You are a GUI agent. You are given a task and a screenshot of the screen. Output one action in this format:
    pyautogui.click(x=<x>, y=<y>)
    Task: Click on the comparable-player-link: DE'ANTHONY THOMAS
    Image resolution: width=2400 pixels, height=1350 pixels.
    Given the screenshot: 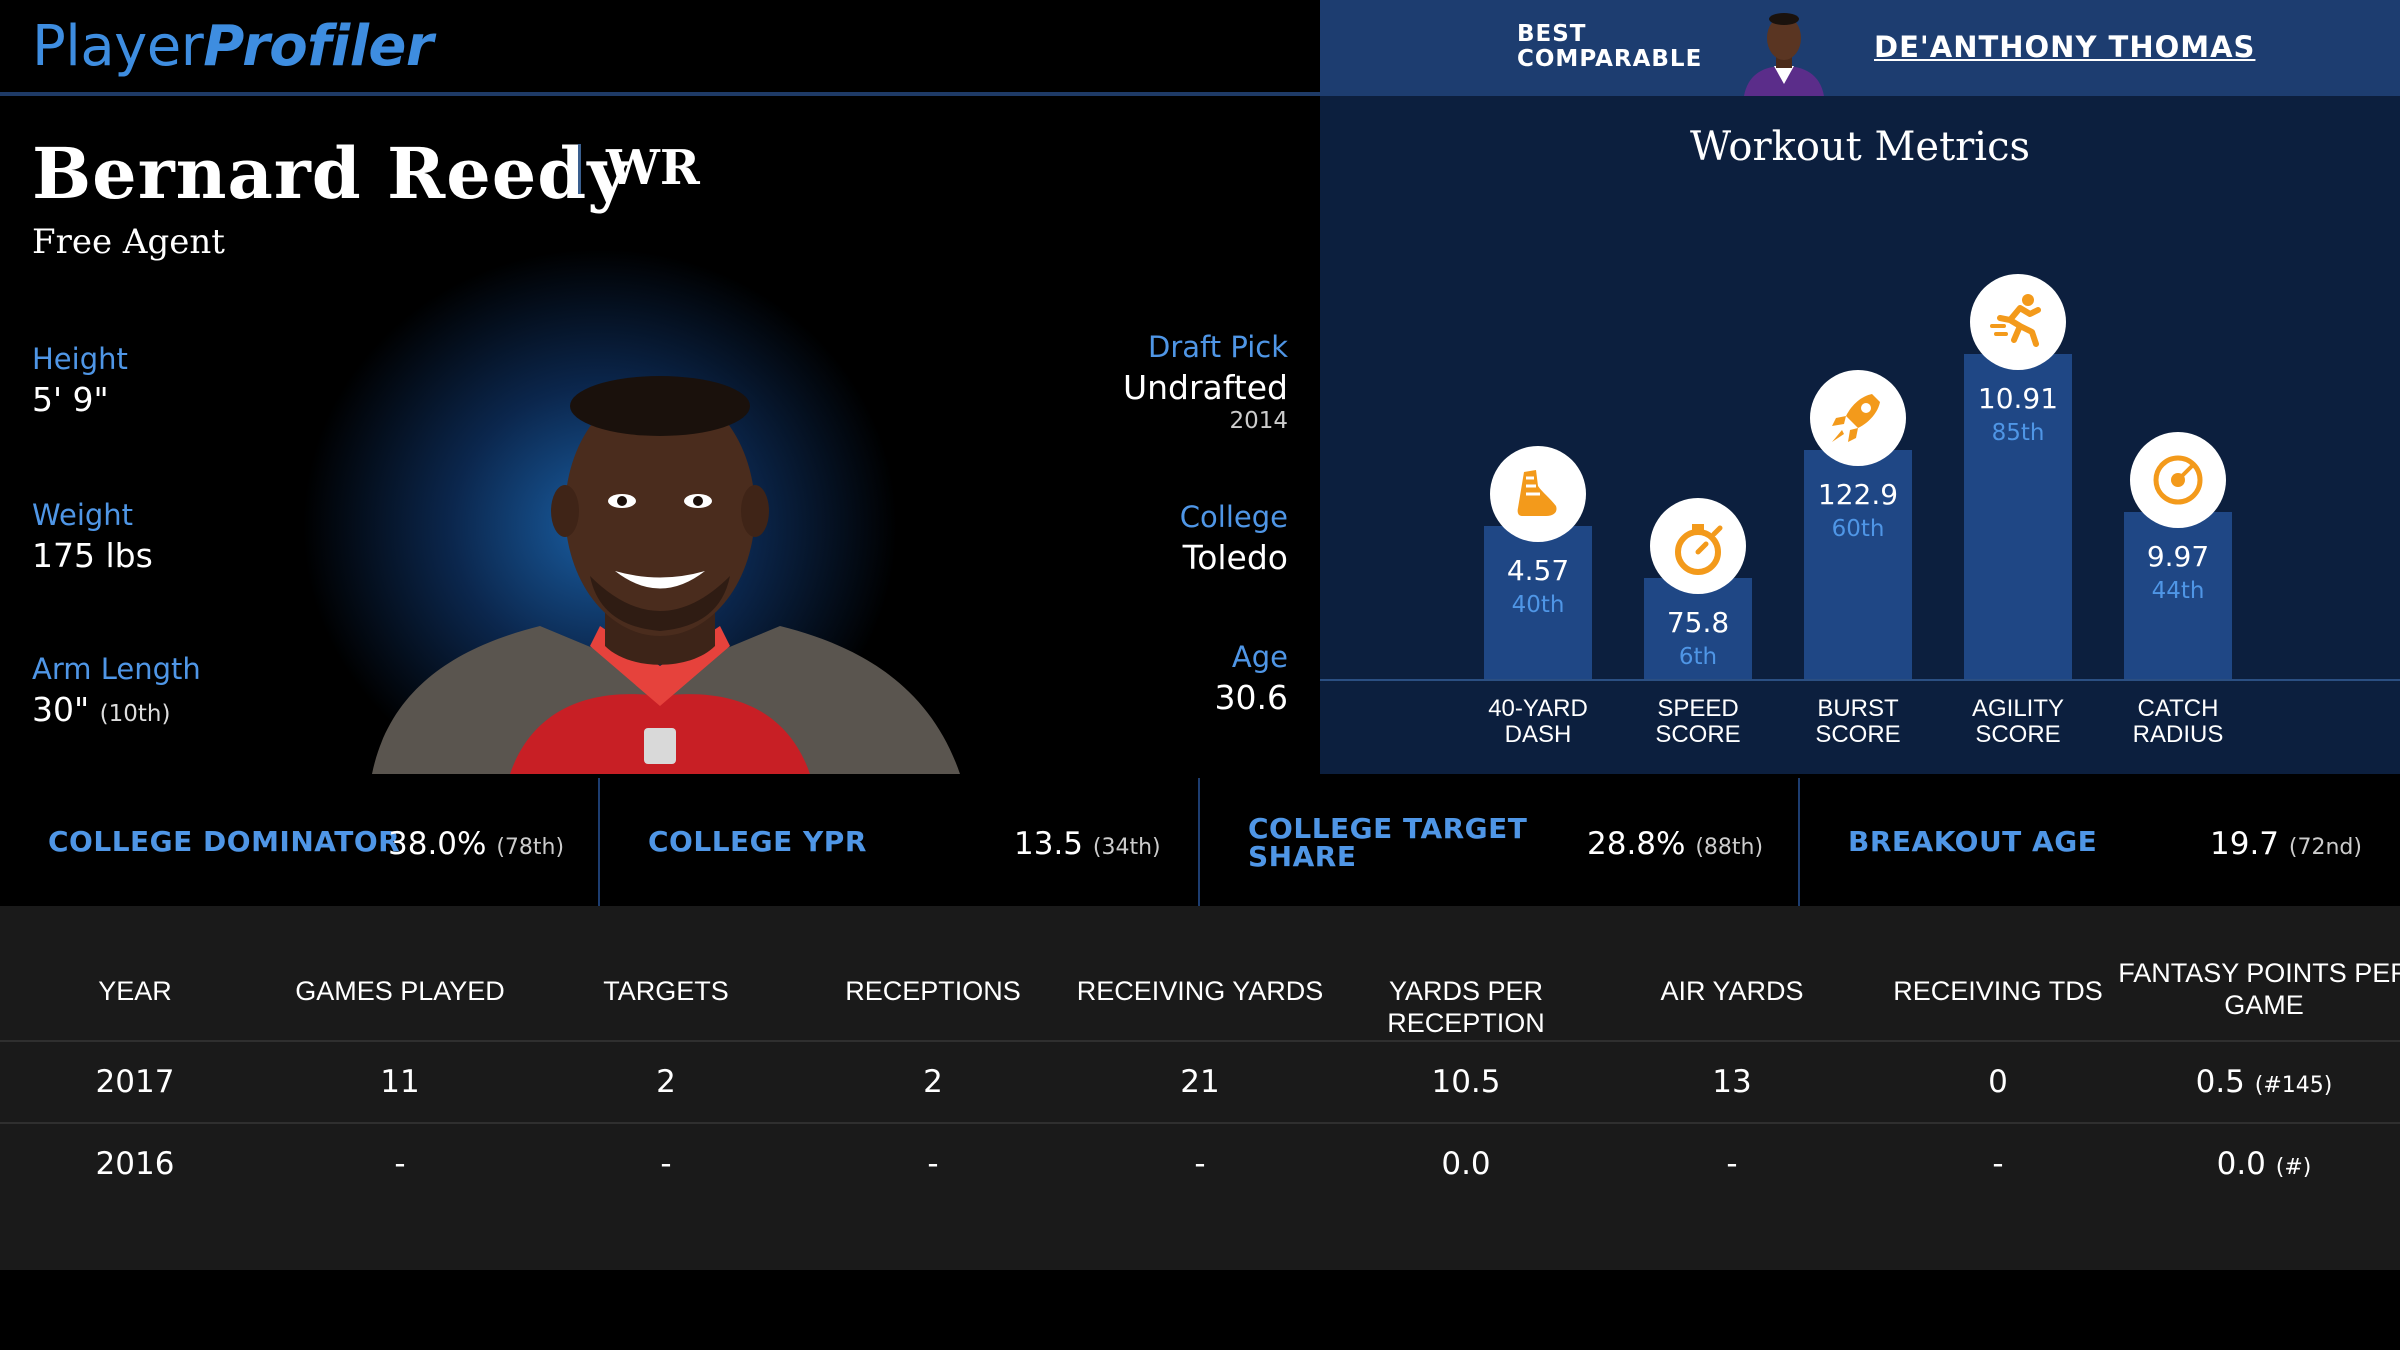 What is the action you would take?
    pyautogui.click(x=2065, y=47)
    